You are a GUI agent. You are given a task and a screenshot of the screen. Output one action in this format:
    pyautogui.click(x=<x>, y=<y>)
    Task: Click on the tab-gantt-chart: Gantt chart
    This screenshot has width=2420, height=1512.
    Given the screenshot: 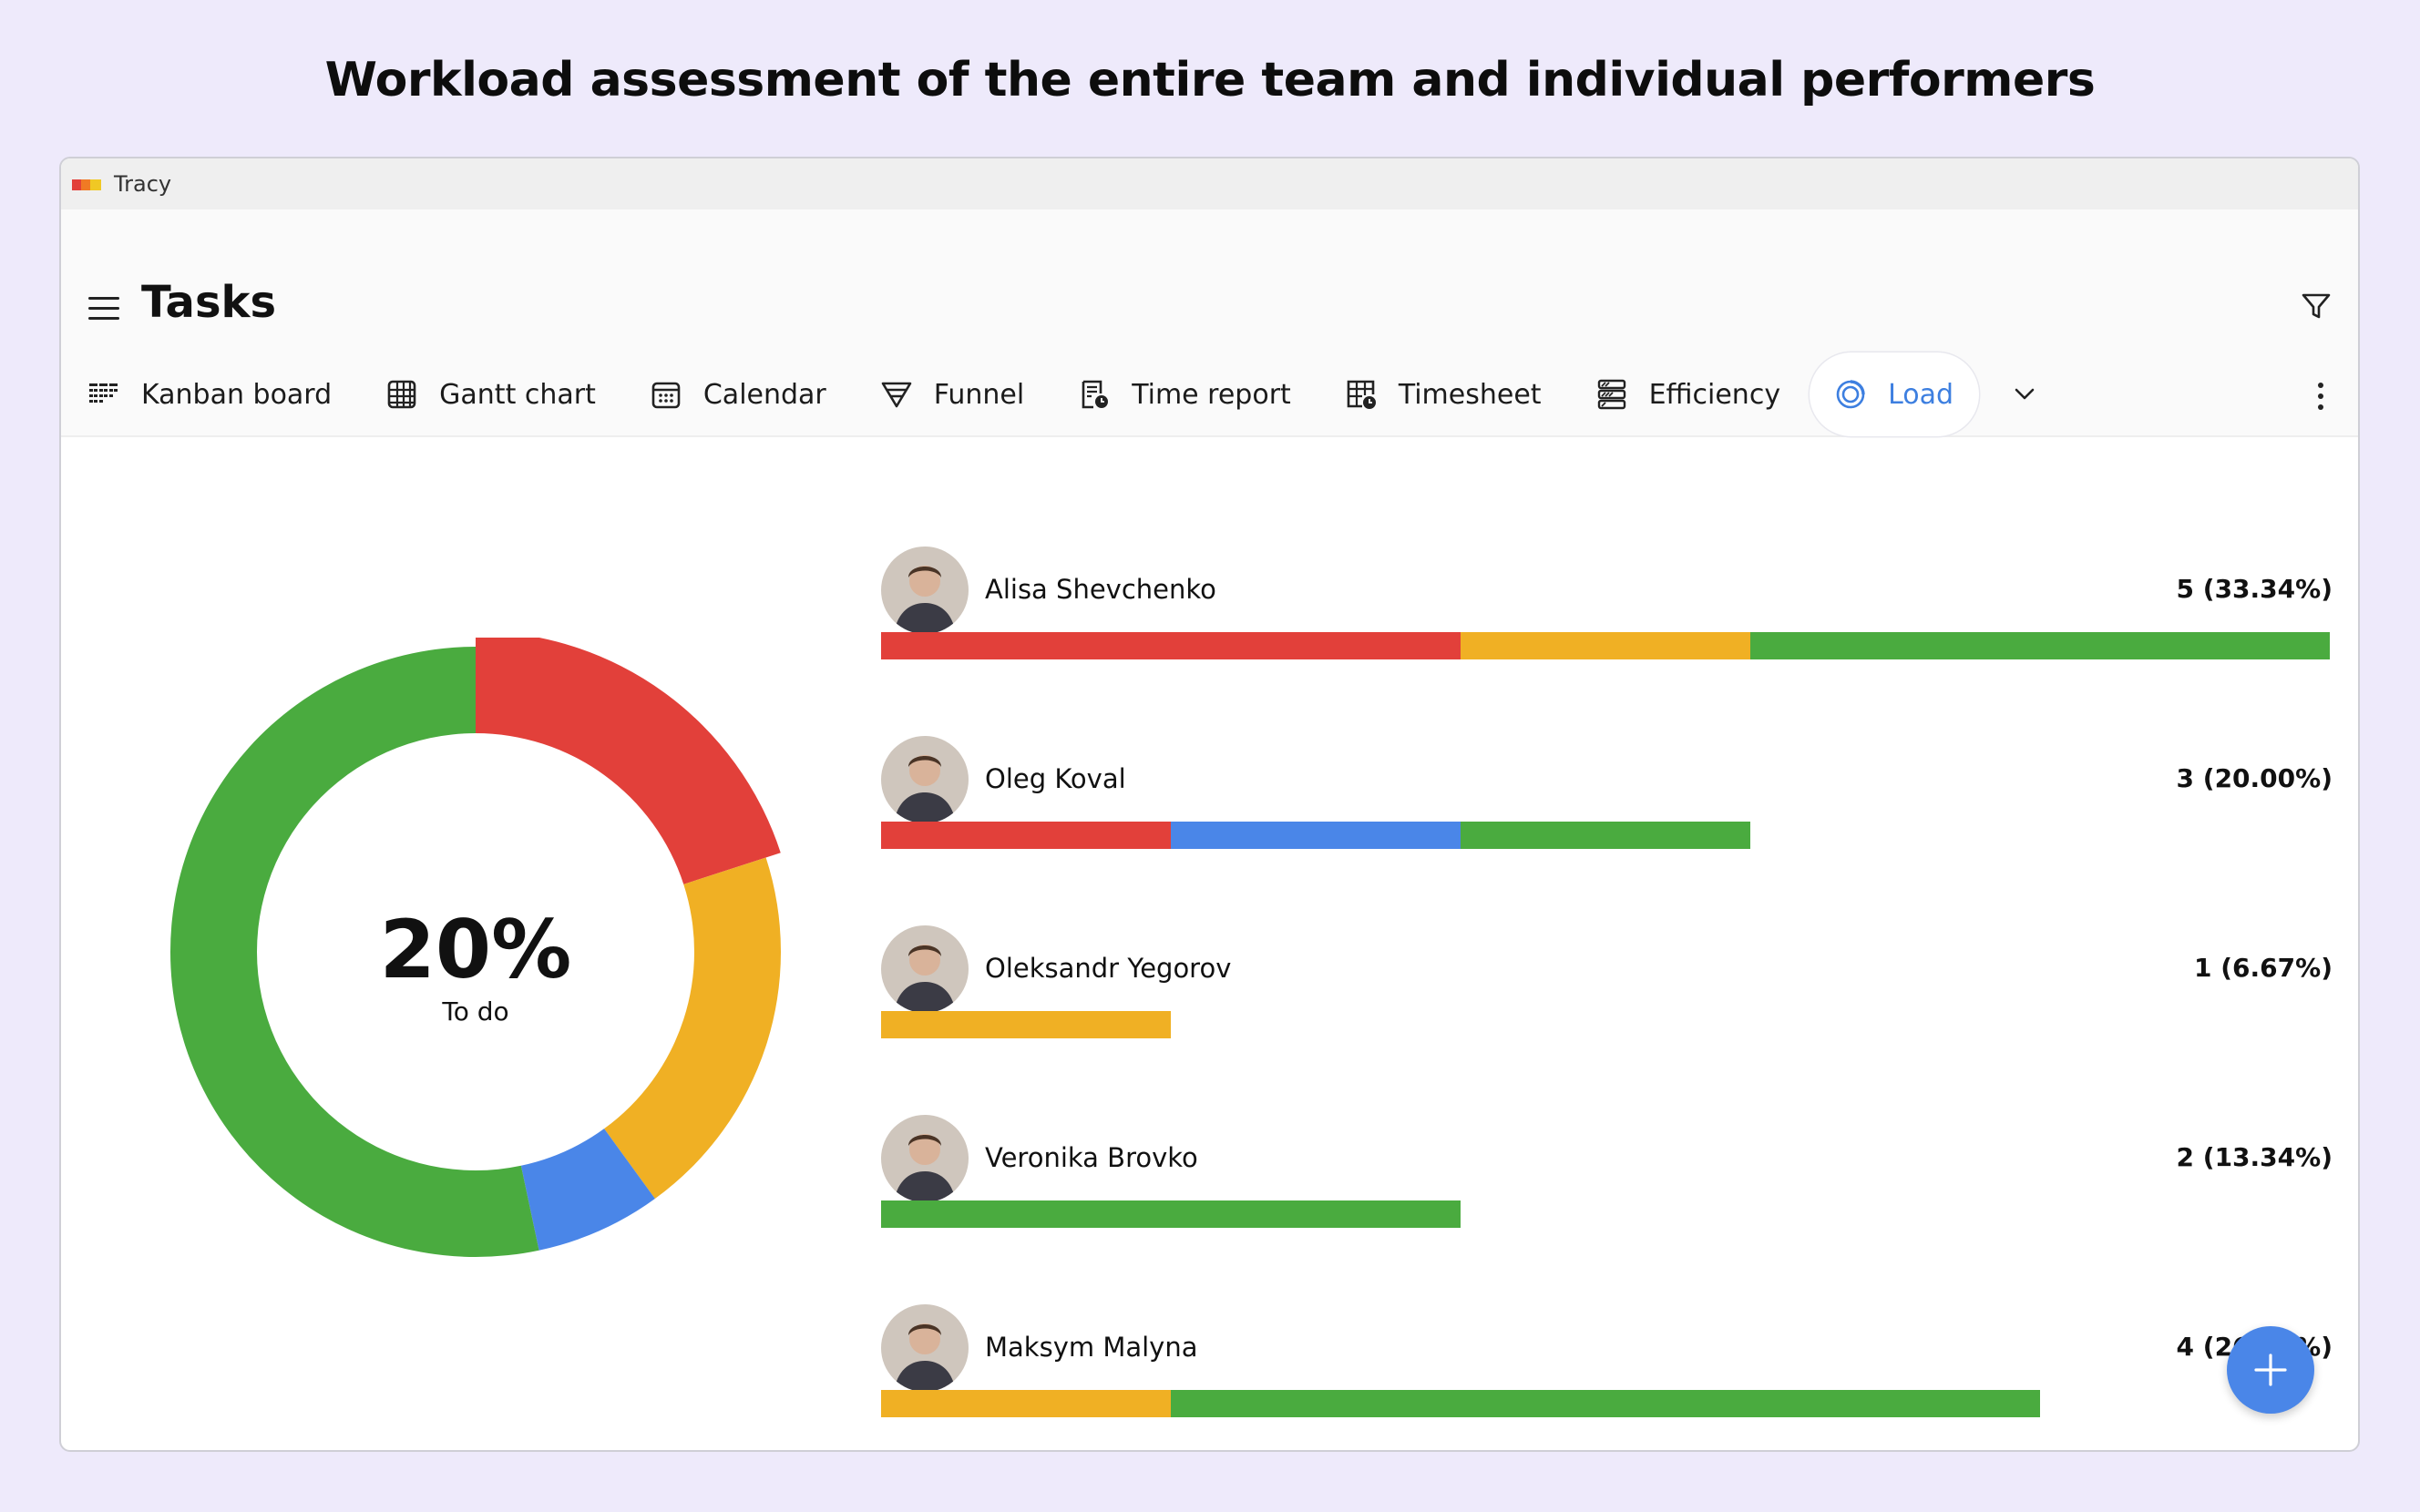 What is the action you would take?
    pyautogui.click(x=491, y=394)
    